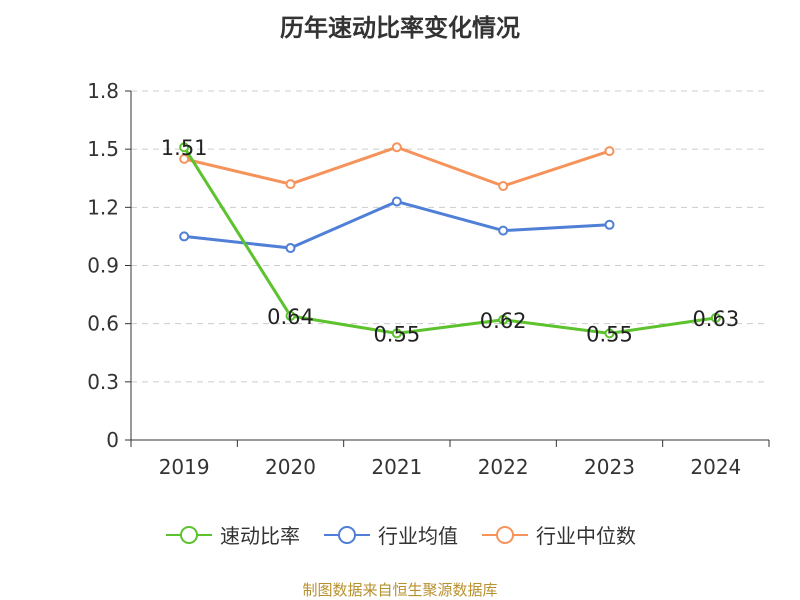 This screenshot has height=600, width=800. I want to click on data-label: 0.63, so click(715, 319).